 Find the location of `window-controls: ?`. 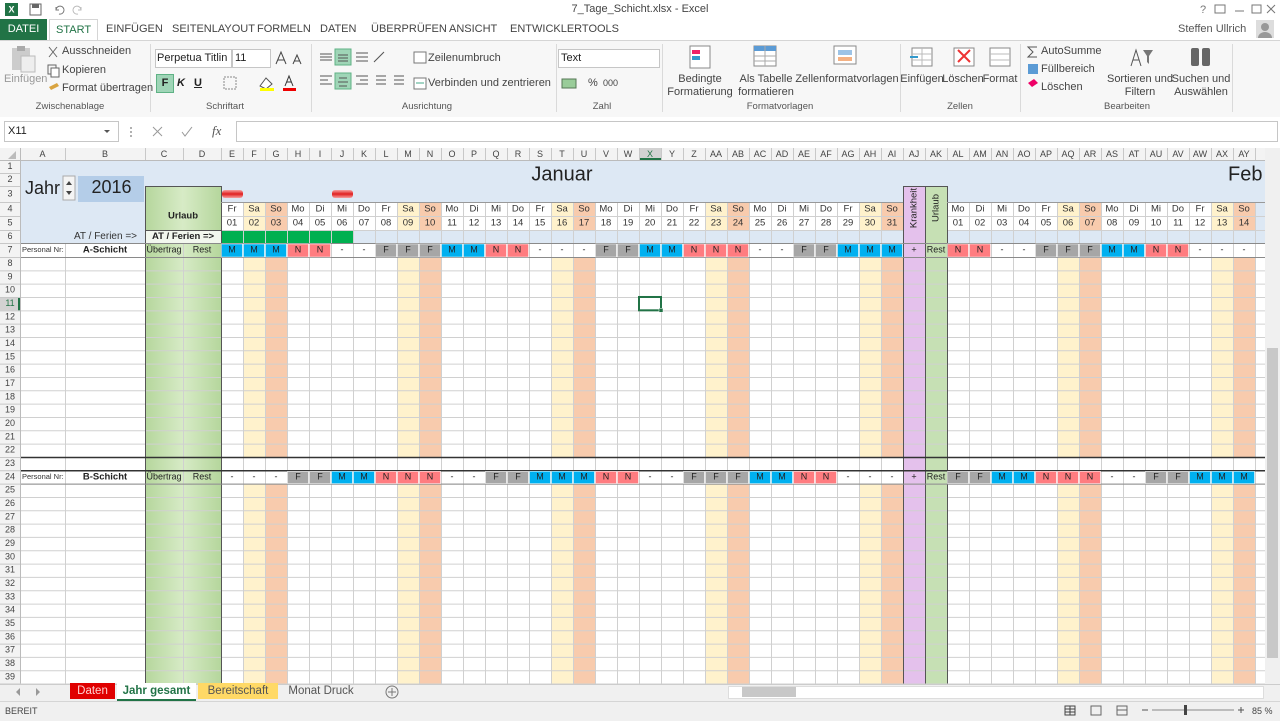

window-controls: ? is located at coordinates (1236, 9).